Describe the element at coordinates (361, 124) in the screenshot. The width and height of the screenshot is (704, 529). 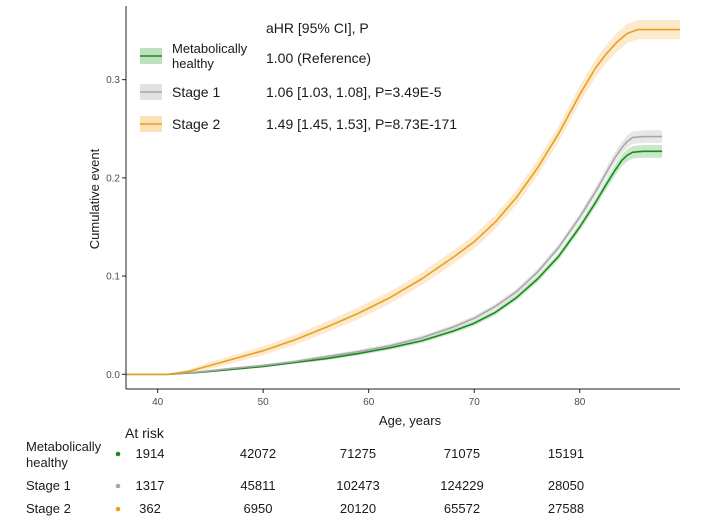
I see `legend-ahr-value: 1.49 [1.45, 1.53], P=8.73E-171` at that location.